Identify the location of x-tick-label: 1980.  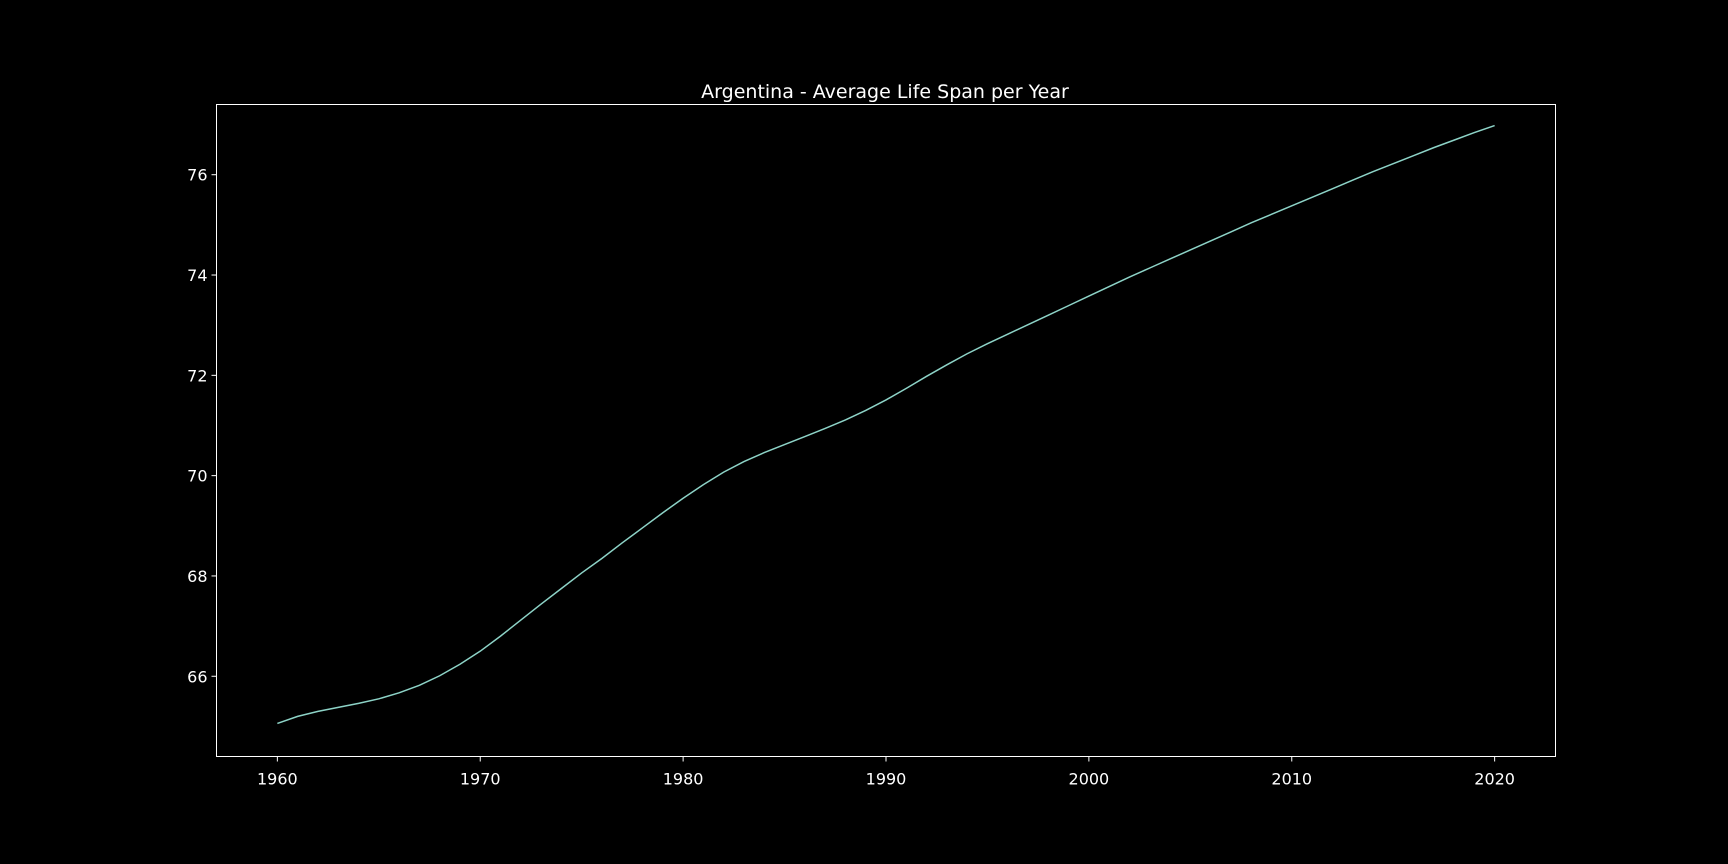
(683, 779).